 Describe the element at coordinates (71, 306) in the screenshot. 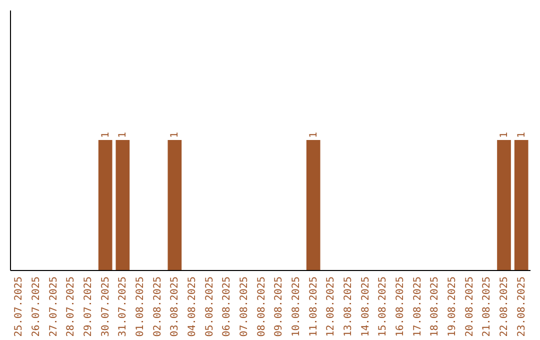

I see `x-tick-label: 28.07.2025` at that location.